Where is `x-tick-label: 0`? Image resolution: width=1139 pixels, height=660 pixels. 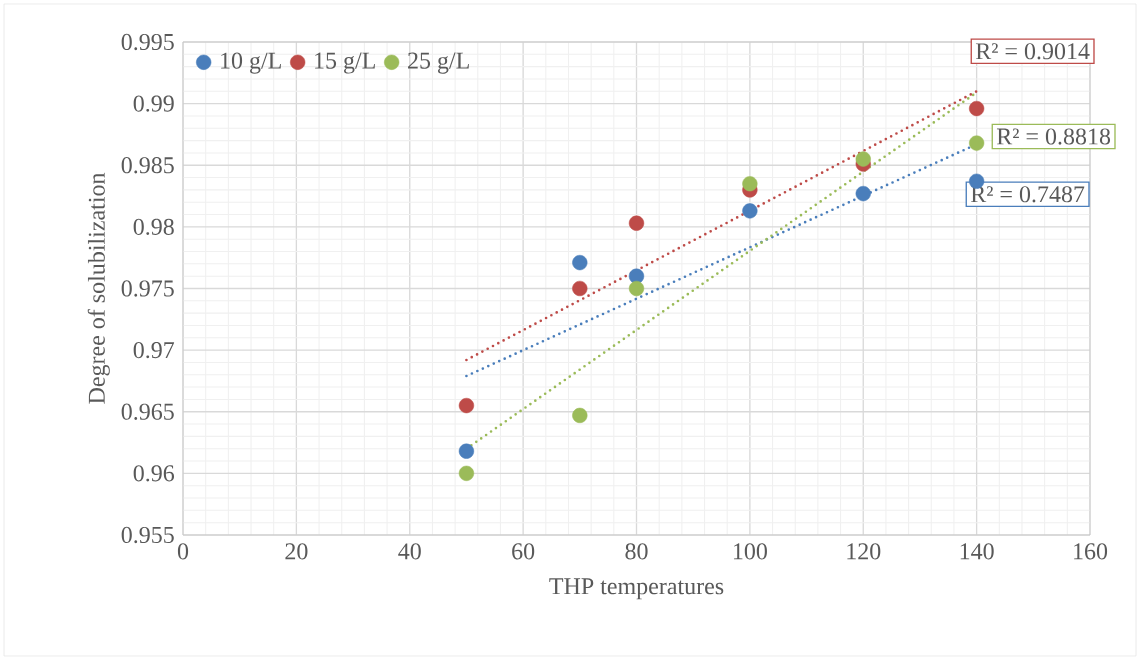 x-tick-label: 0 is located at coordinates (183, 551).